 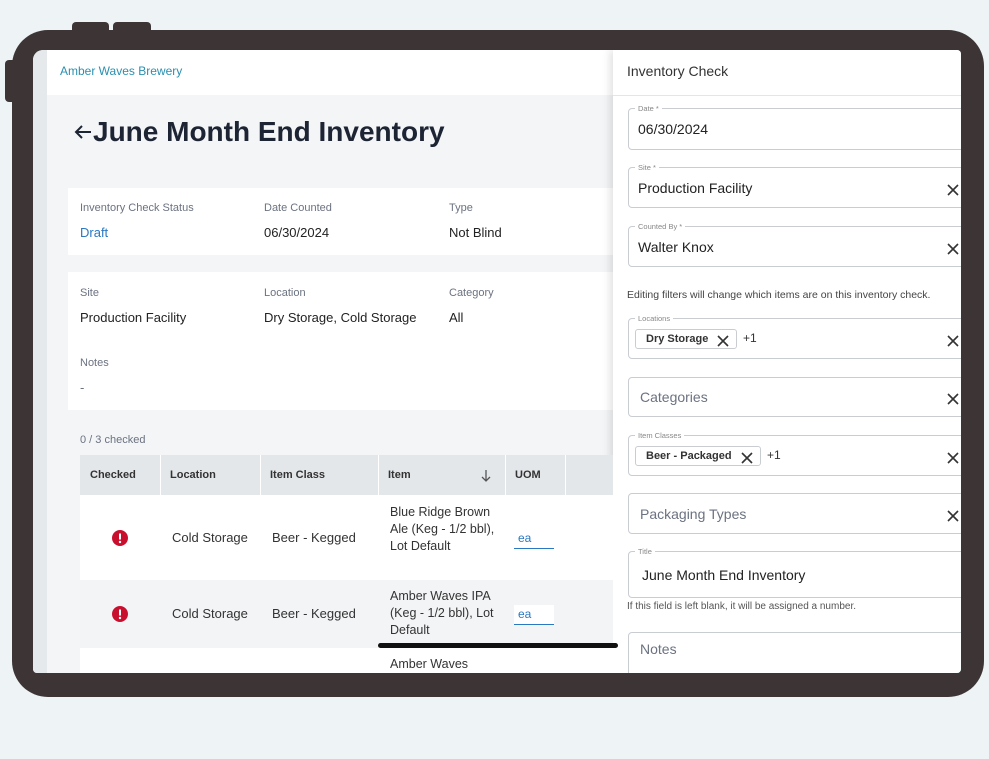 What do you see at coordinates (269, 131) in the screenshot?
I see `page-title: June Month End Inventory` at bounding box center [269, 131].